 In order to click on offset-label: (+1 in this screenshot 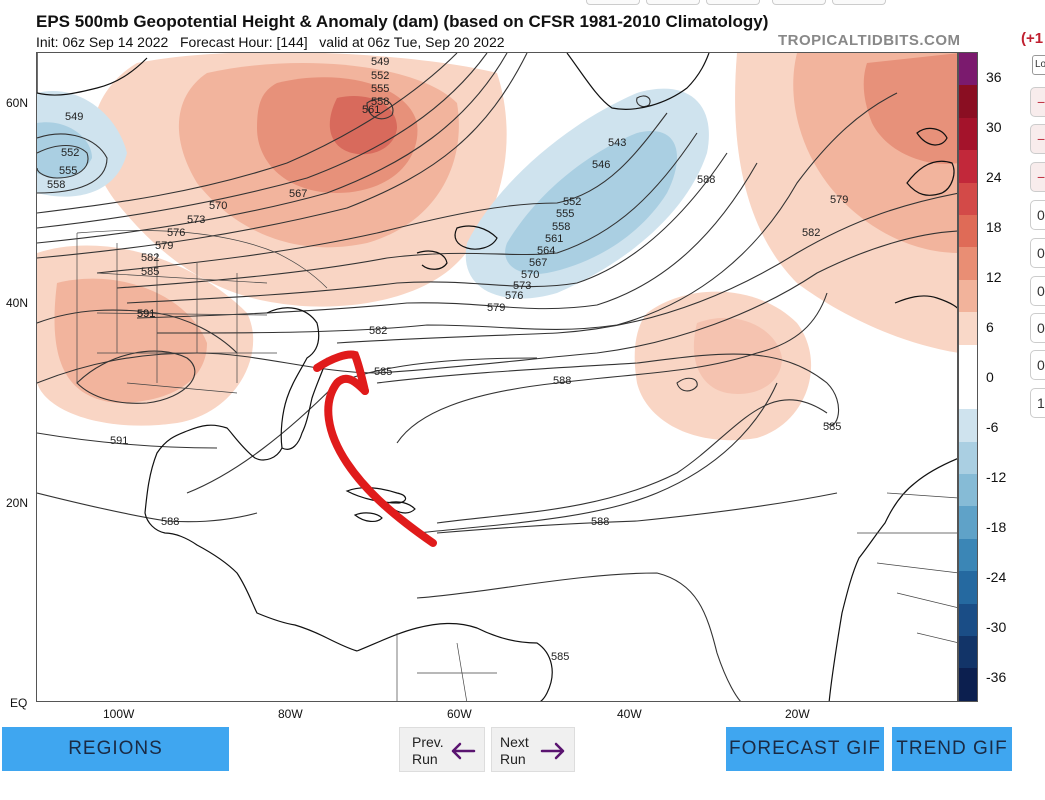, I will do `click(1032, 38)`.